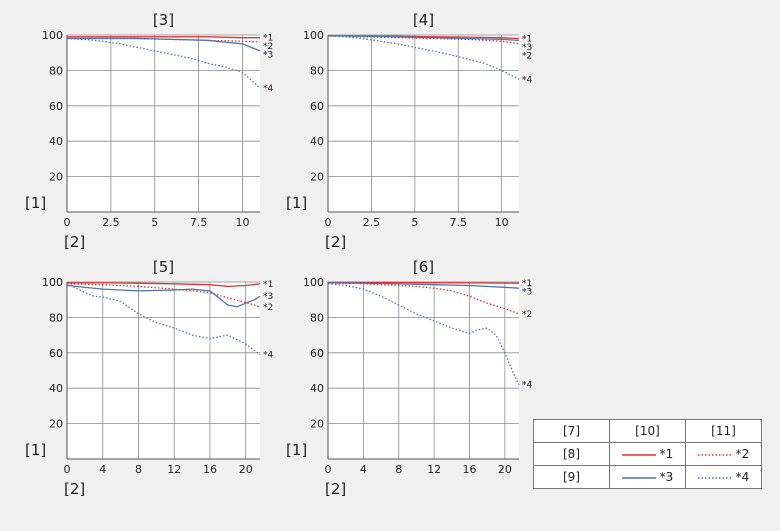  I want to click on legend-swatch-dotted-blue, so click(714, 477).